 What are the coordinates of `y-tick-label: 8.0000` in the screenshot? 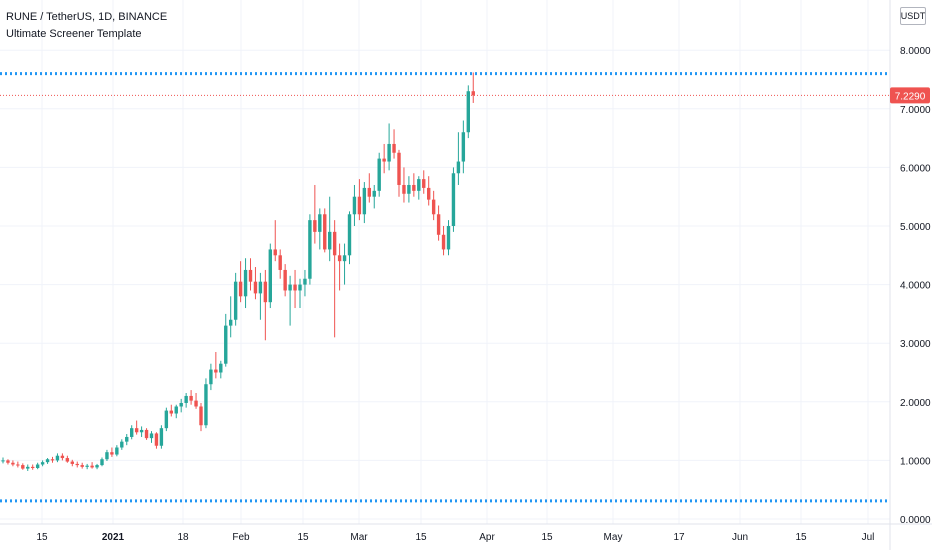 It's located at (915, 51).